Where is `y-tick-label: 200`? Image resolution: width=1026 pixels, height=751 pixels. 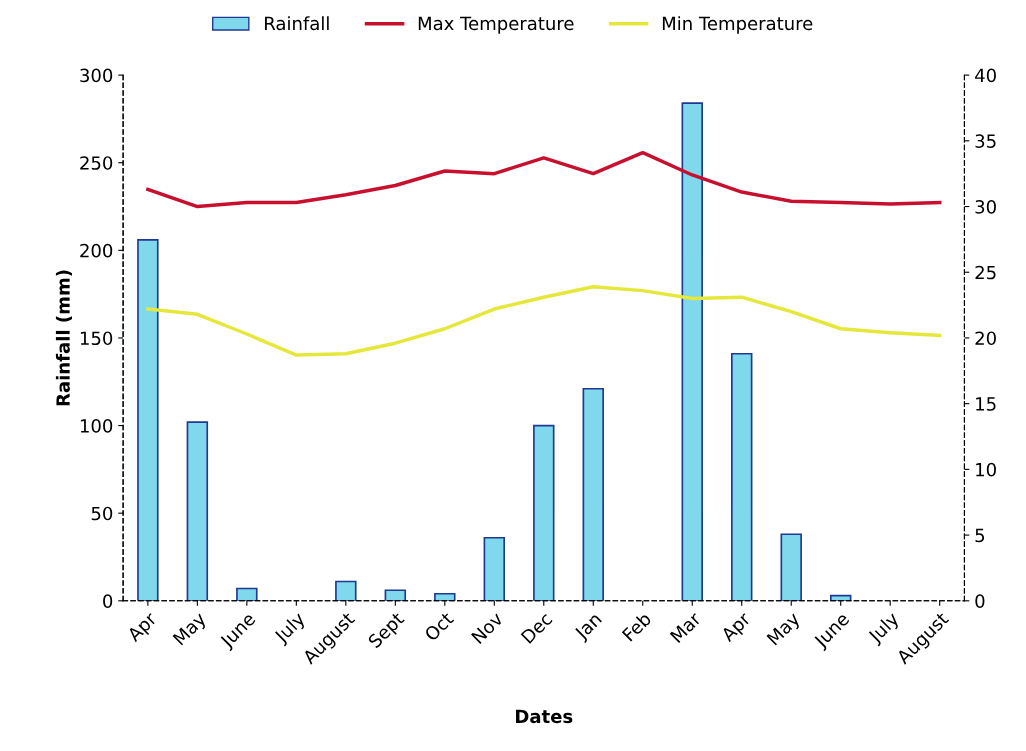
y-tick-label: 200 is located at coordinates (96, 250).